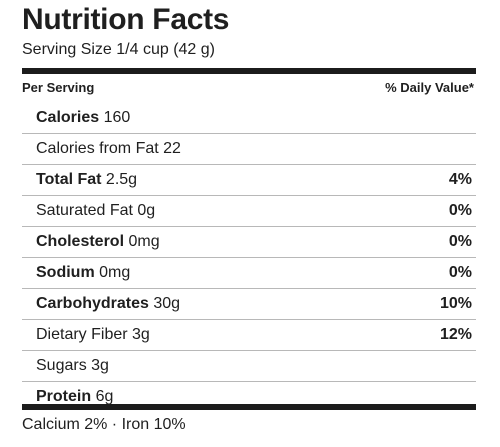  What do you see at coordinates (249, 88) in the screenshot?
I see `table-header: Per Serving % Daily Value*` at bounding box center [249, 88].